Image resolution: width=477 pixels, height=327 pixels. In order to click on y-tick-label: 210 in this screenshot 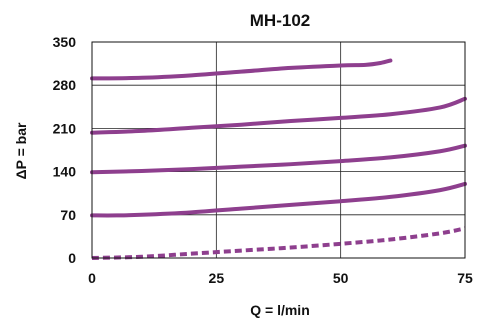, I will do `click(65, 128)`.